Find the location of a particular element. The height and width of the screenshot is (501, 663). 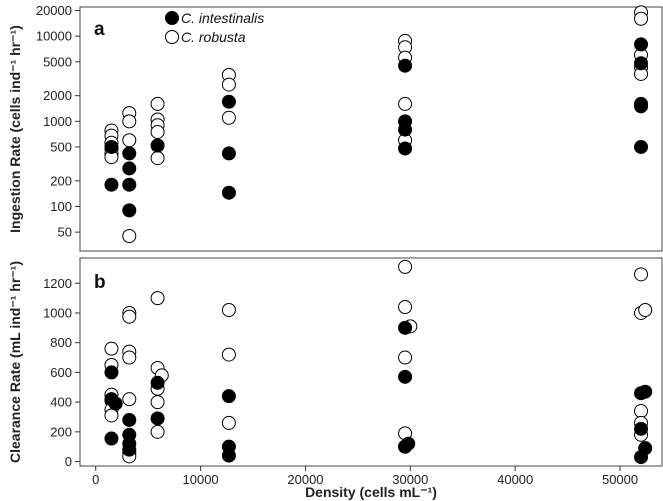

y-axis-title-a: Ingestion Rate (cells ind⁻¹ hr⁻¹) is located at coordinates (15, 129).